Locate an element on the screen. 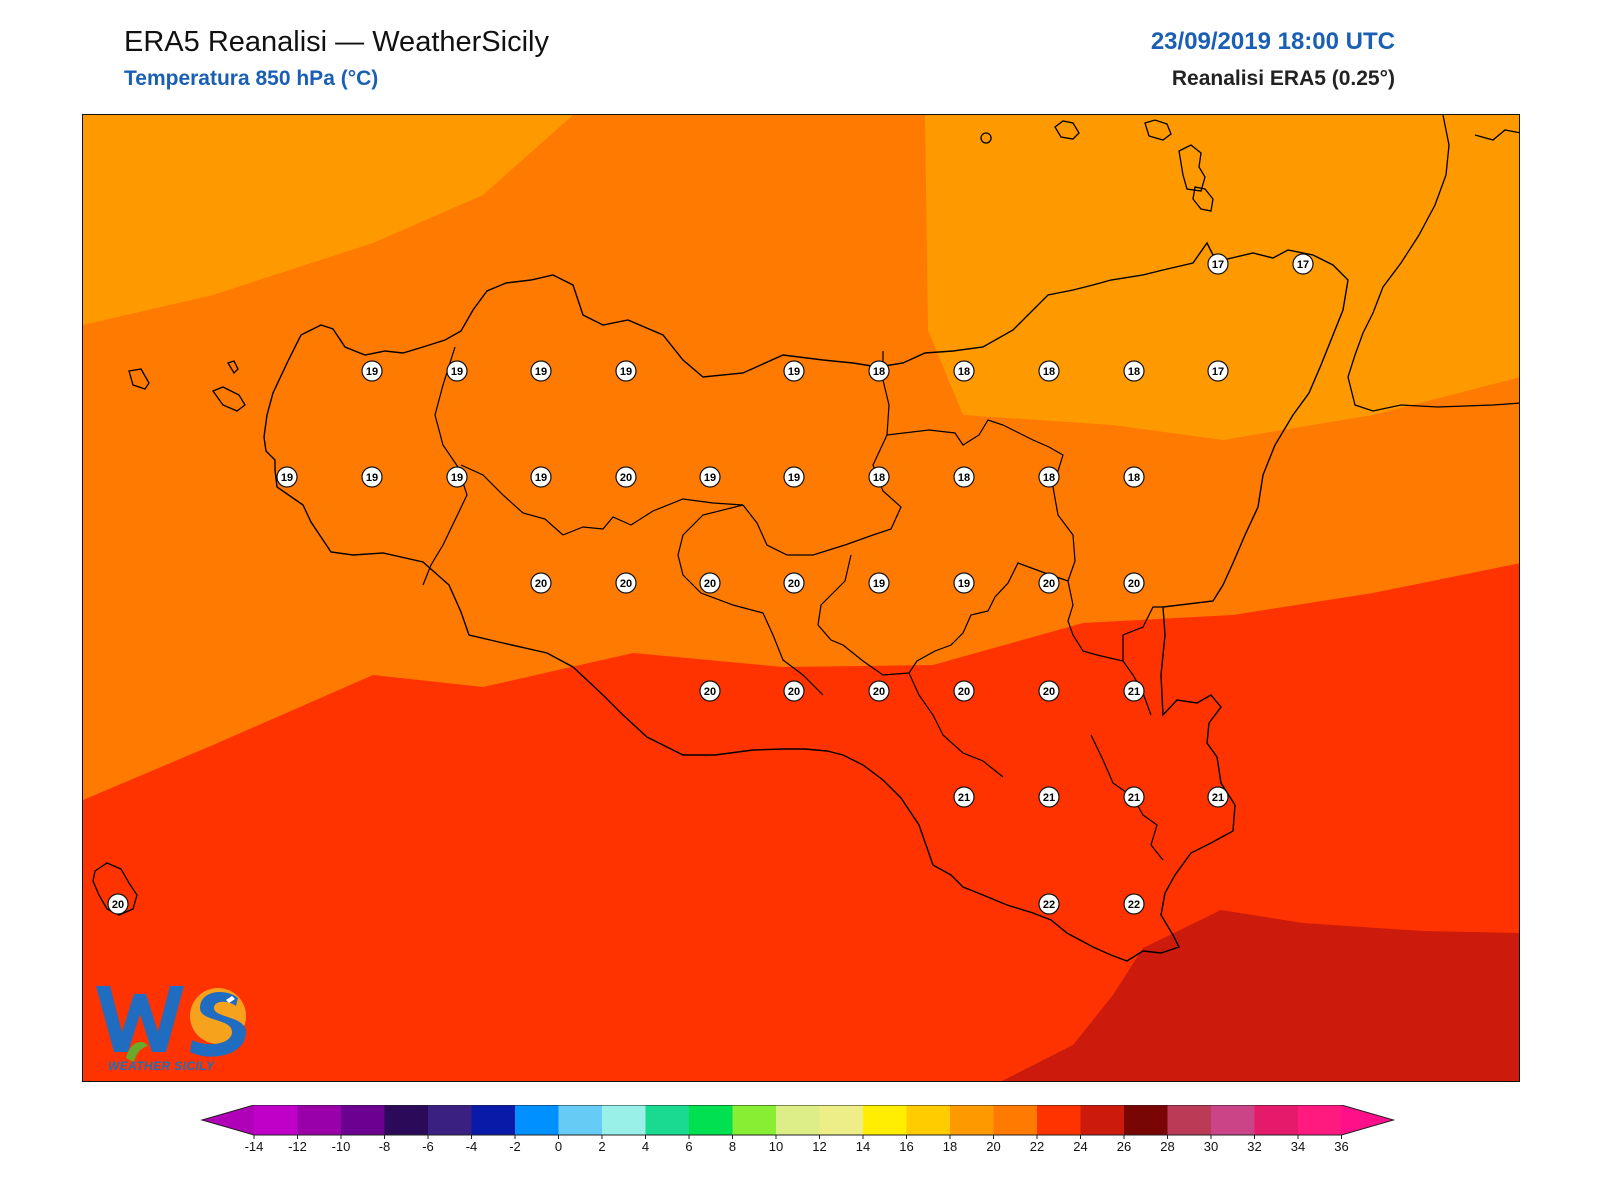  colorbar-tick-label: -12 is located at coordinates (297, 1146).